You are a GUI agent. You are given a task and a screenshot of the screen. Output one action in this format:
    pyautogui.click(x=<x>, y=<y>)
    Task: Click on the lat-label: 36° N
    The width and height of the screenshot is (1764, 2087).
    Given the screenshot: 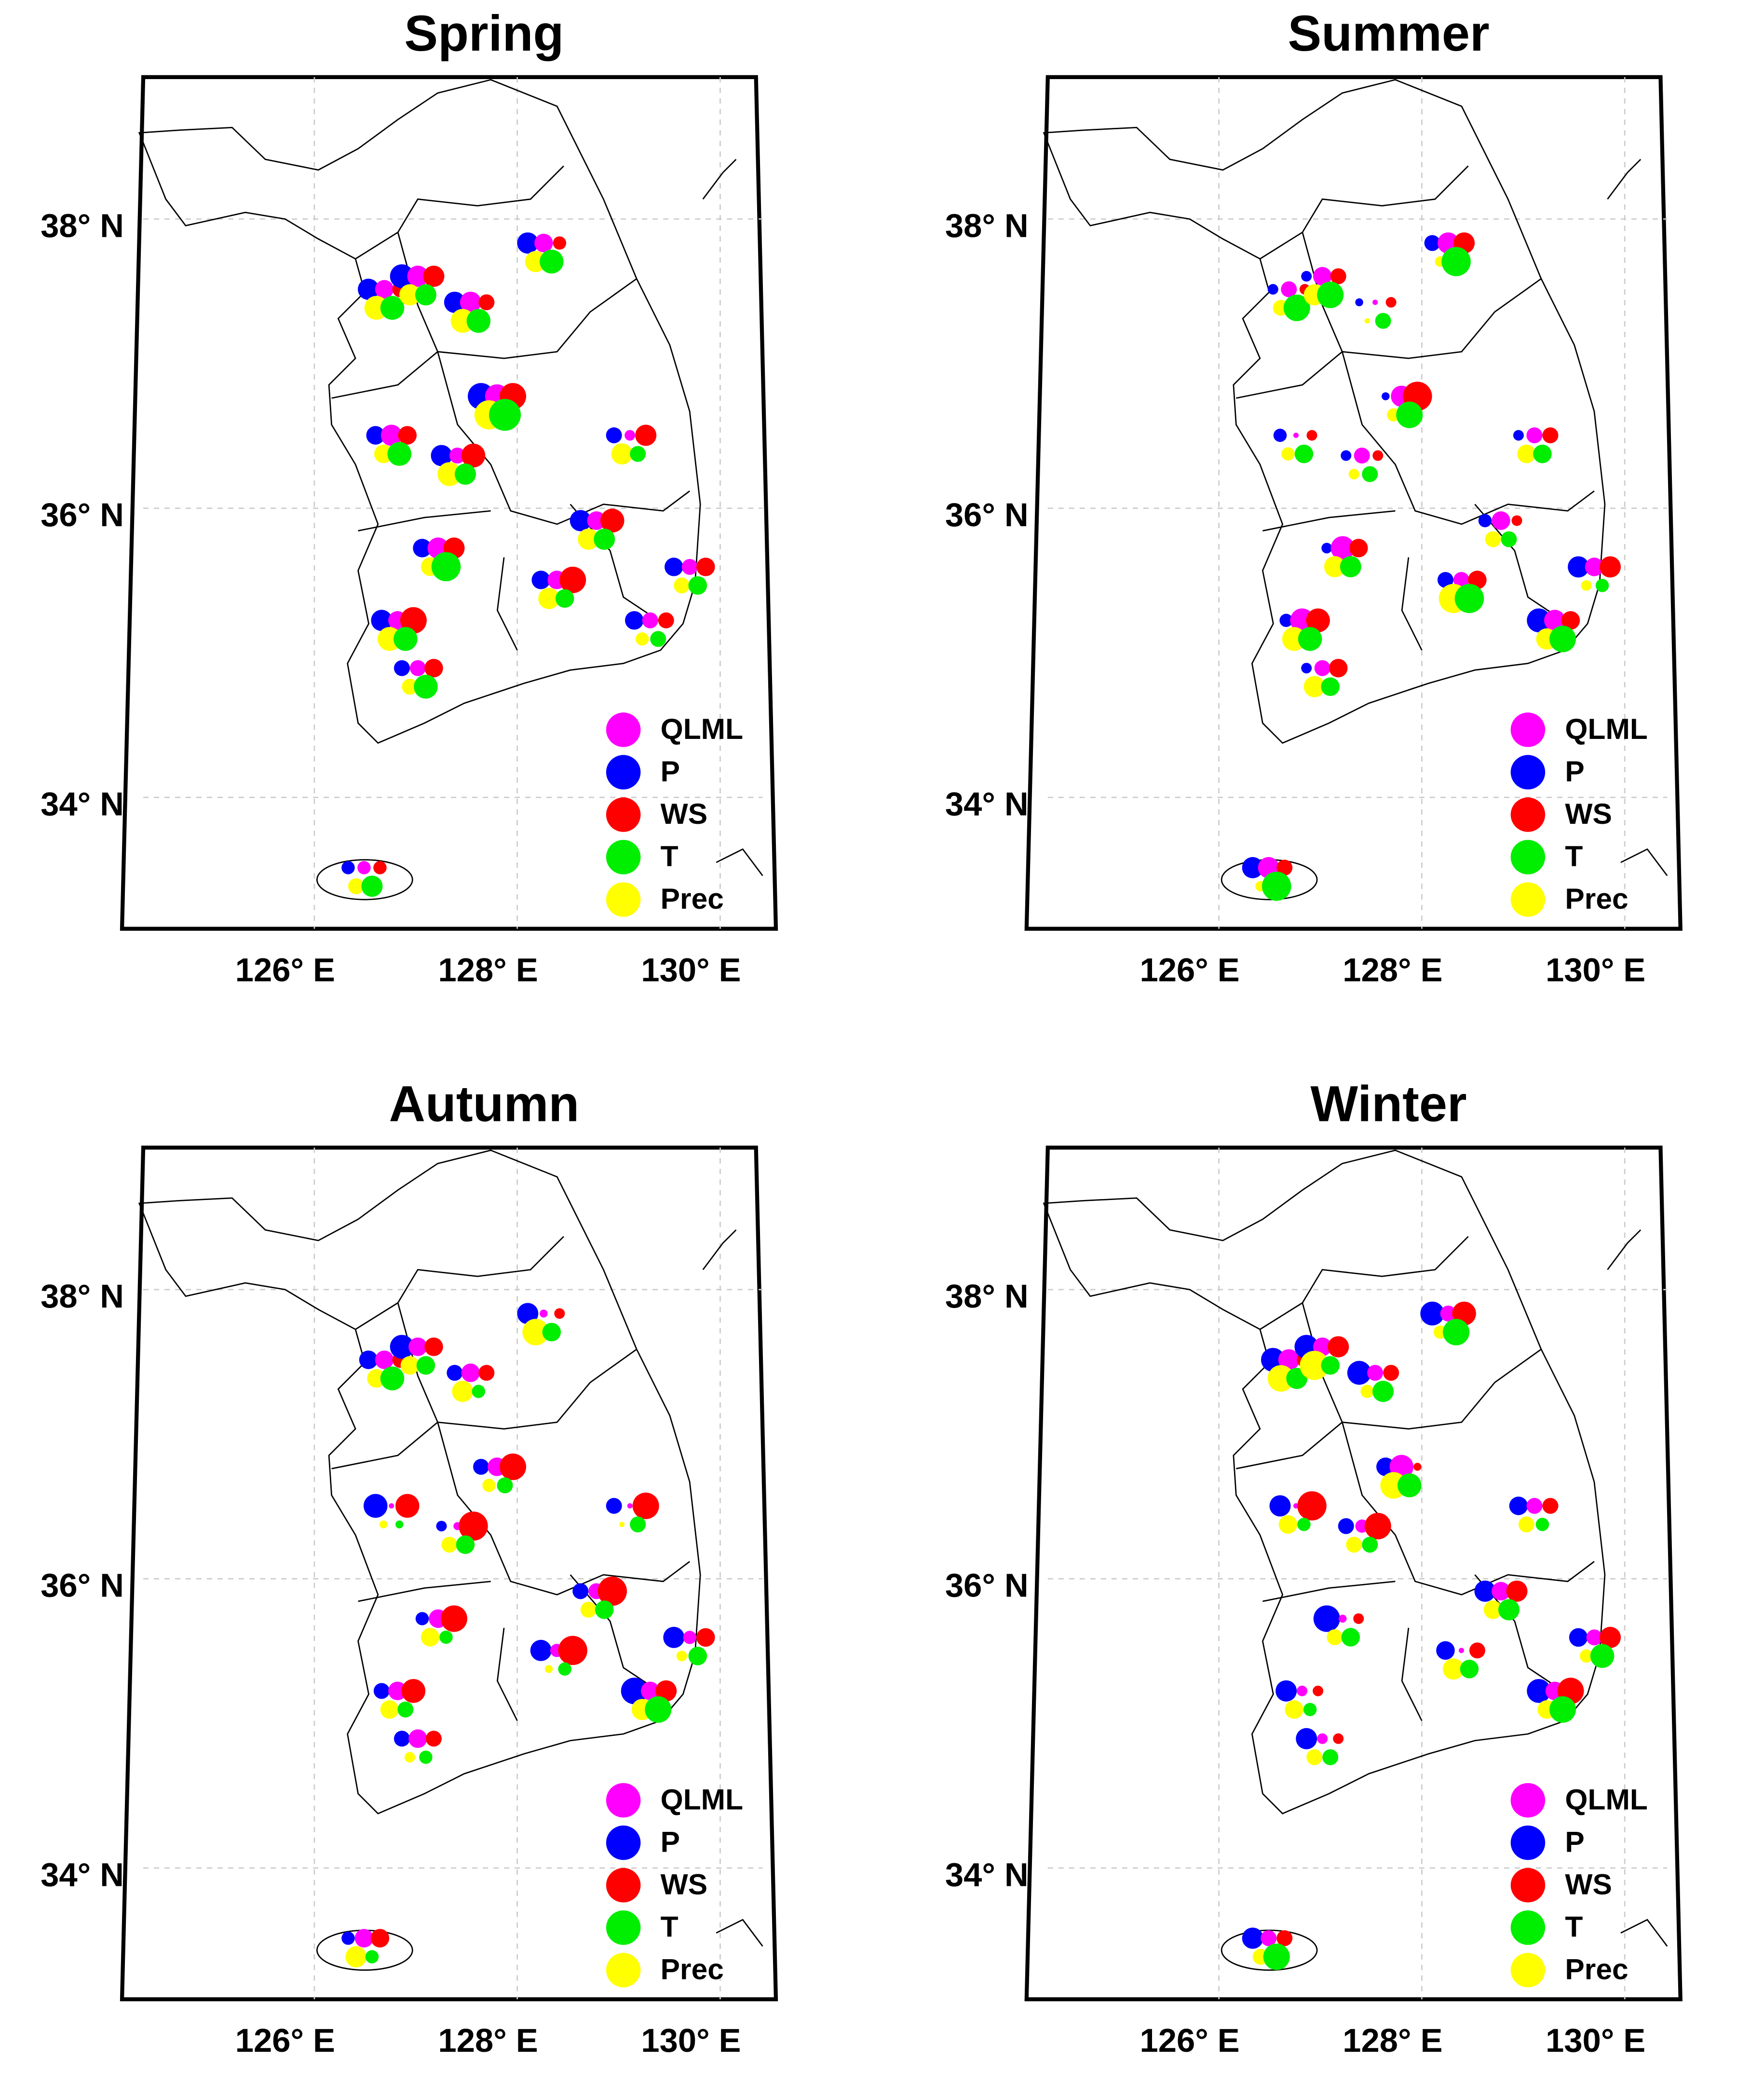 What is the action you would take?
    pyautogui.click(x=83, y=1585)
    